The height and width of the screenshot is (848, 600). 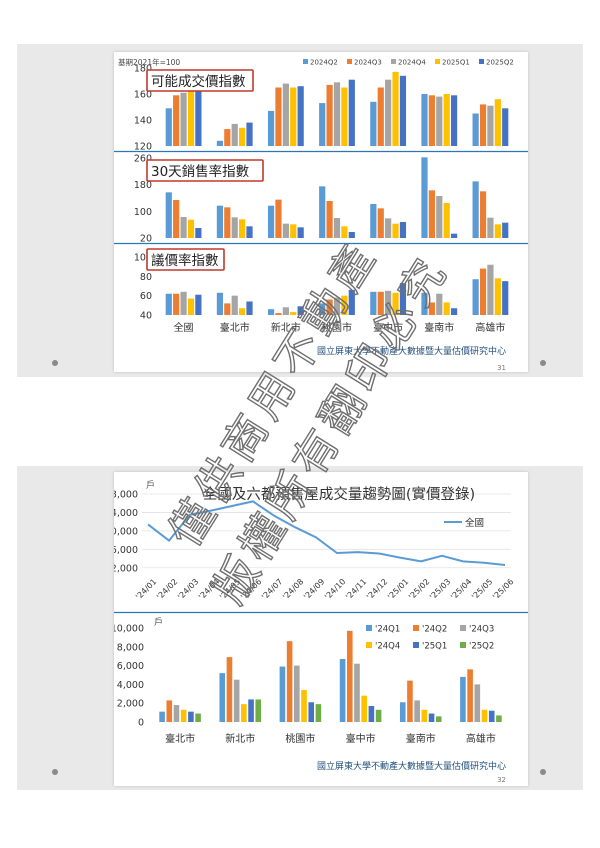 What do you see at coordinates (387, 630) in the screenshot?
I see `legend-label: '24Q1` at bounding box center [387, 630].